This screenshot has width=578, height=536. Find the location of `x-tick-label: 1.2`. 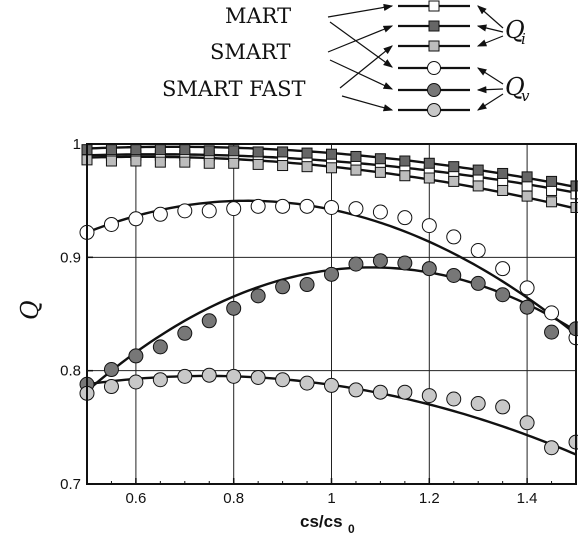

x-tick-label: 1.2 is located at coordinates (429, 498).